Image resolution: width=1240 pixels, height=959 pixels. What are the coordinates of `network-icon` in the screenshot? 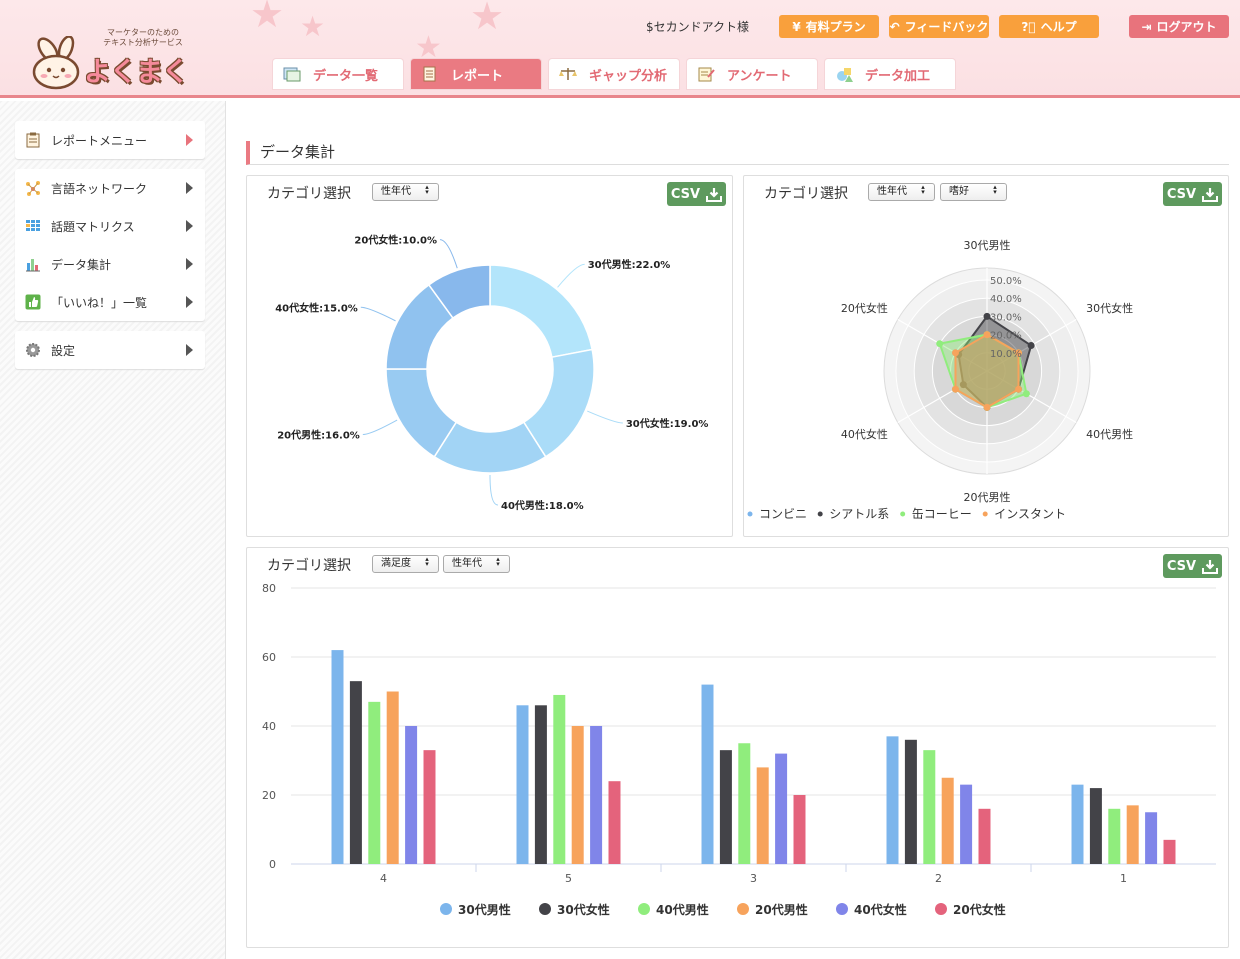 It's located at (33, 188).